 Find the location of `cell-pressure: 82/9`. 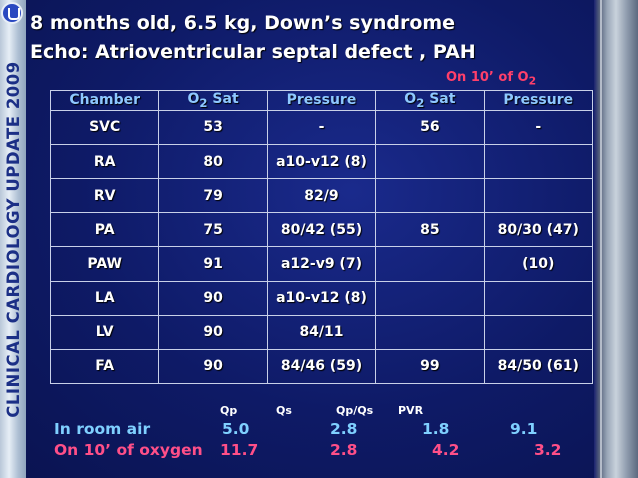

cell-pressure: 82/9 is located at coordinates (321, 196).